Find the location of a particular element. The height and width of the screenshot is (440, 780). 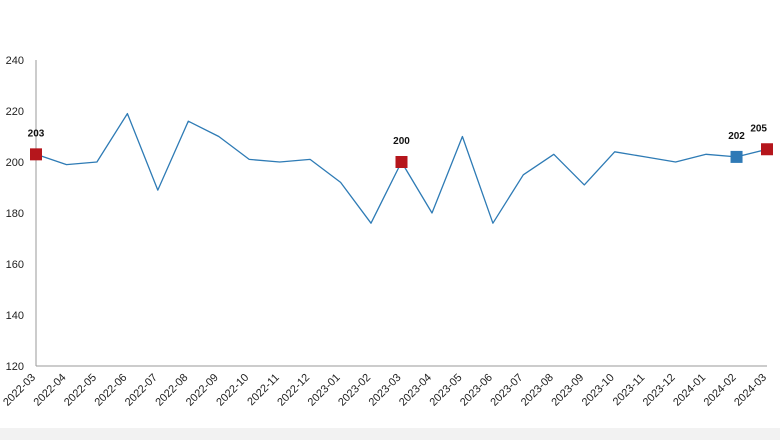

y-tick-label: 180 is located at coordinates (15, 214).